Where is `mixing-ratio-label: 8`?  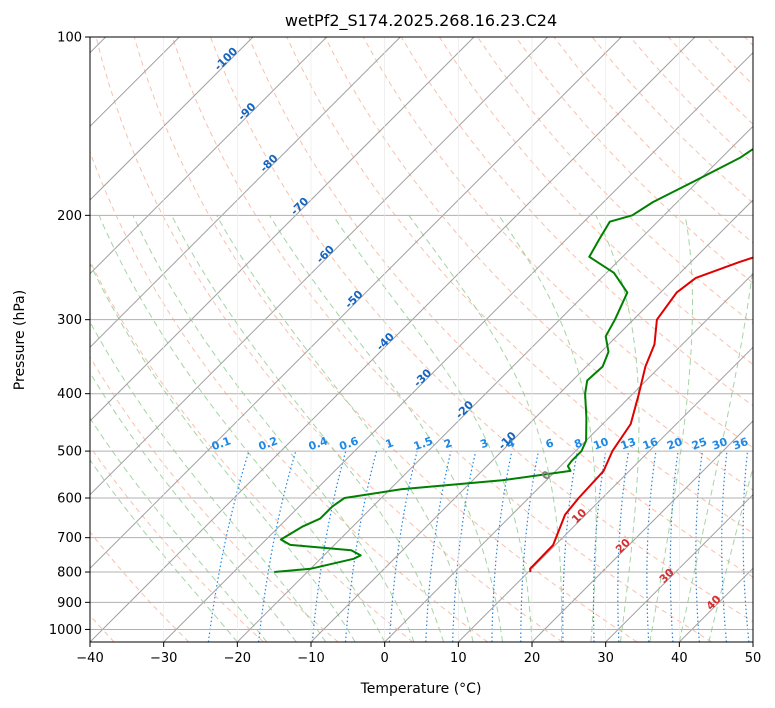 mixing-ratio-label: 8 is located at coordinates (578, 443).